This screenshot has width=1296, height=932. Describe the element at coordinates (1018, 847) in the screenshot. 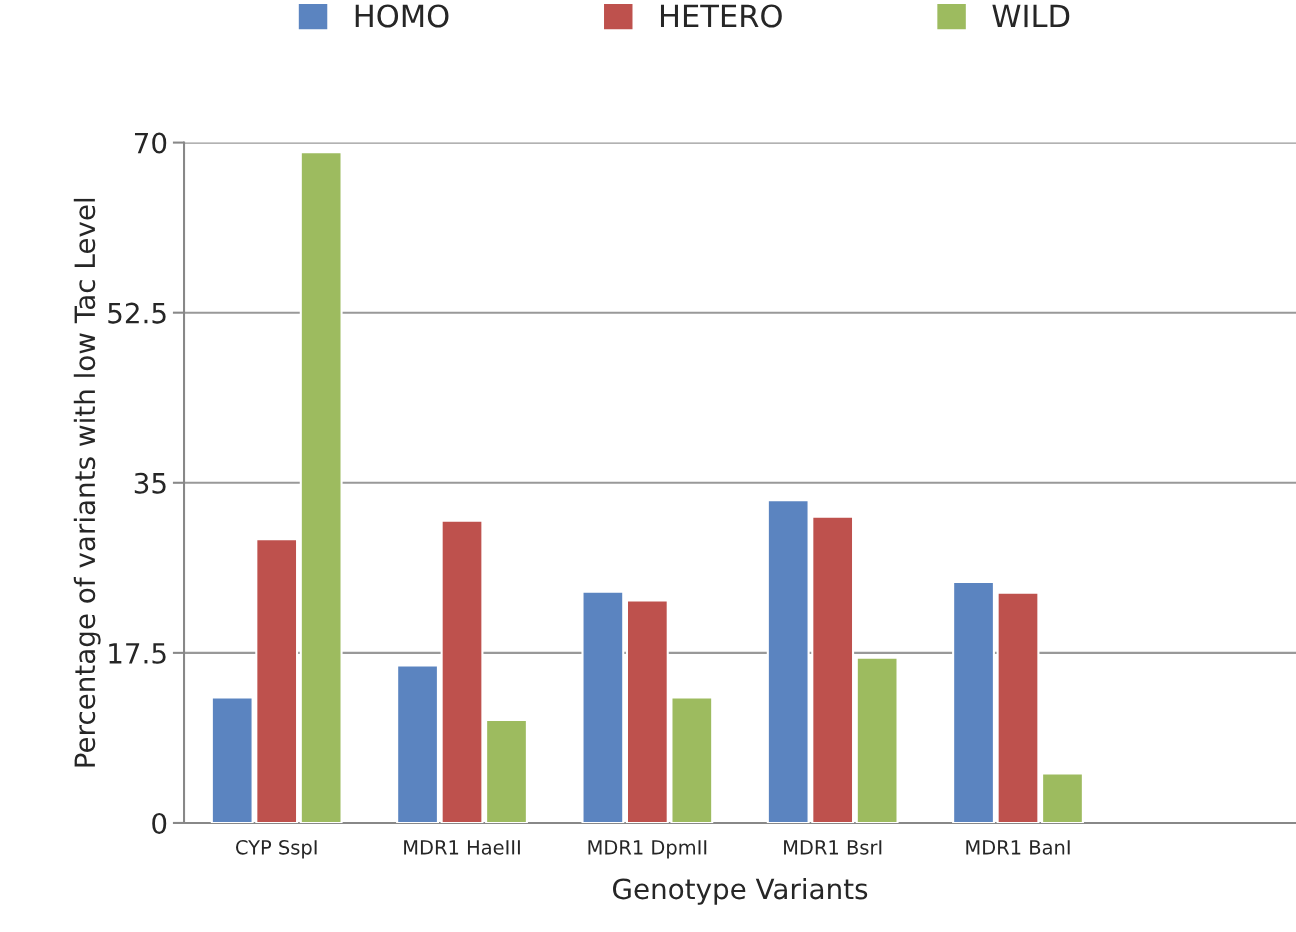

I see `x-tick-label: MDR1 BanI` at that location.